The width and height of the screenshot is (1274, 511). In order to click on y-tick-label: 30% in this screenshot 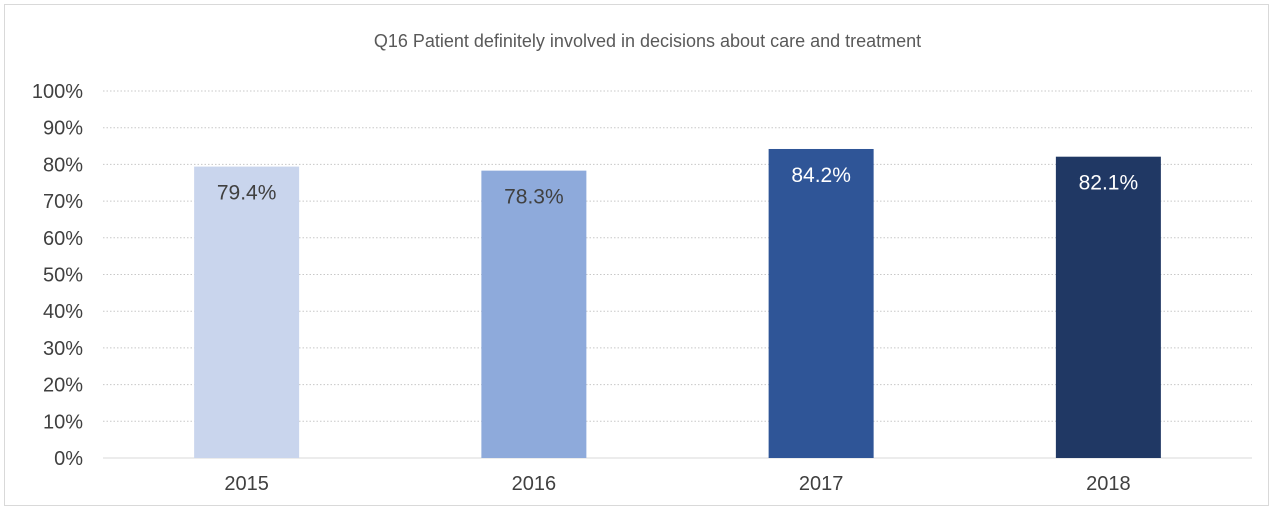, I will do `click(63, 349)`.